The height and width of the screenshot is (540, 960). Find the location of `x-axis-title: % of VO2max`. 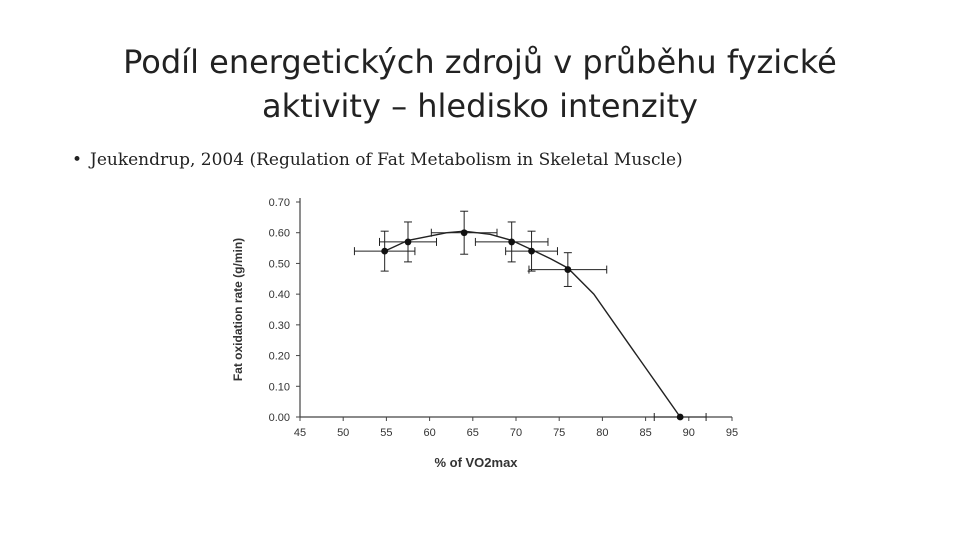

x-axis-title: % of VO2max is located at coordinates (476, 462).